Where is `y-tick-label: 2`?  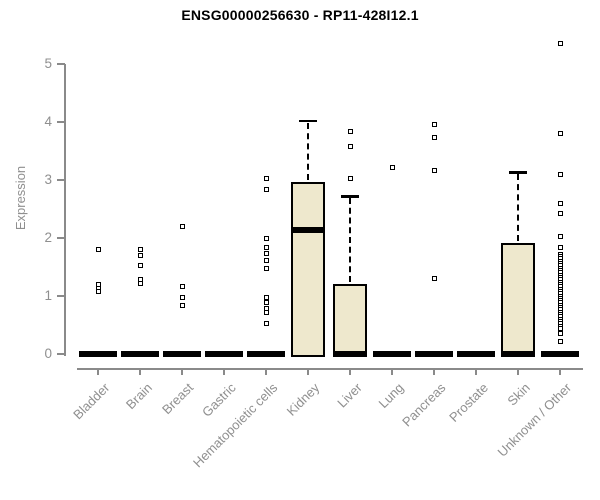 y-tick-label: 2 is located at coordinates (48, 237).